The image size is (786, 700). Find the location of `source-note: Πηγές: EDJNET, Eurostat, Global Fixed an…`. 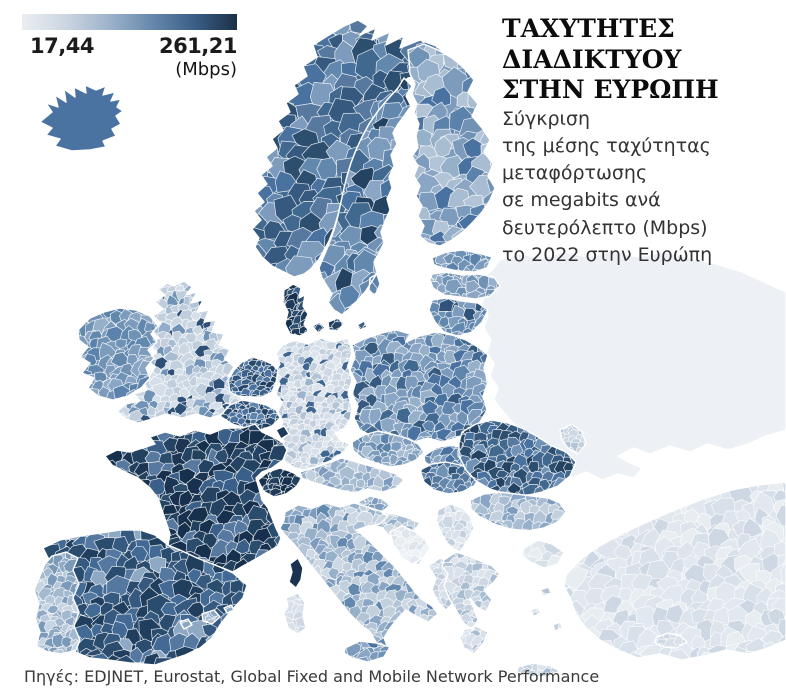

source-note: Πηγές: EDJNET, Eurostat, Global Fixed an… is located at coordinates (312, 676).